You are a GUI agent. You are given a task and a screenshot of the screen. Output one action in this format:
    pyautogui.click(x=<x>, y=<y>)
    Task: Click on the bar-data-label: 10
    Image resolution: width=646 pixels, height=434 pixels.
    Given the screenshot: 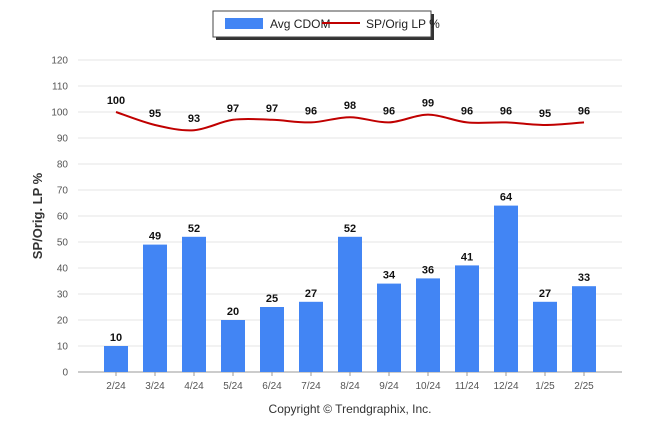 What is the action you would take?
    pyautogui.click(x=116, y=338)
    